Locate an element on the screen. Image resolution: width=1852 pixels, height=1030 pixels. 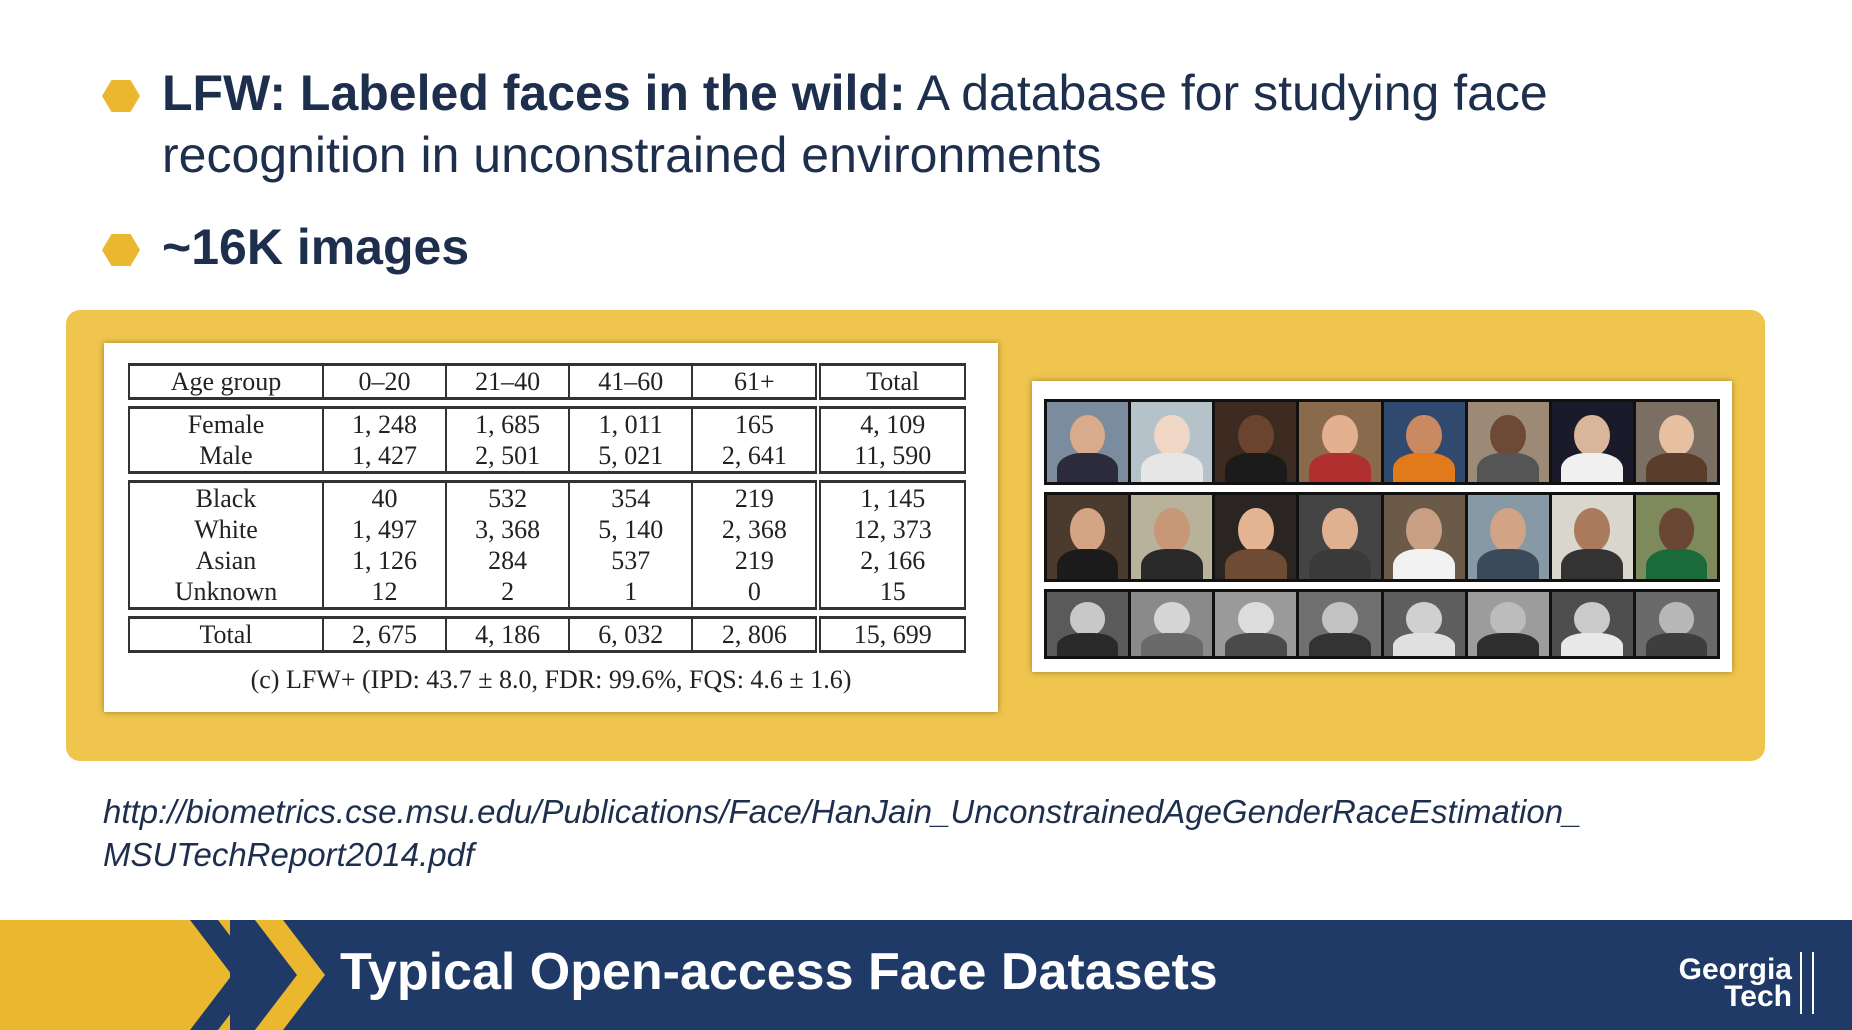
table-row: Female 1, 248 1, 685 1, 011 165 4, 109 is located at coordinates (547, 423).